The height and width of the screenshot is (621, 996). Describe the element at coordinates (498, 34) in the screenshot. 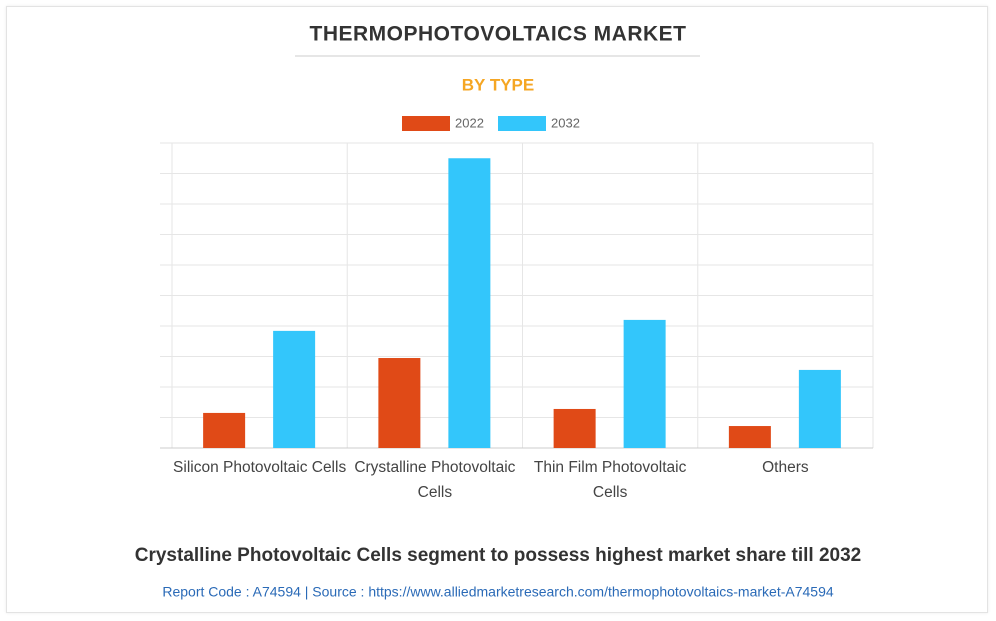

I see `chart-title: THERMOPHOTOVOLTAICS MARKET` at that location.